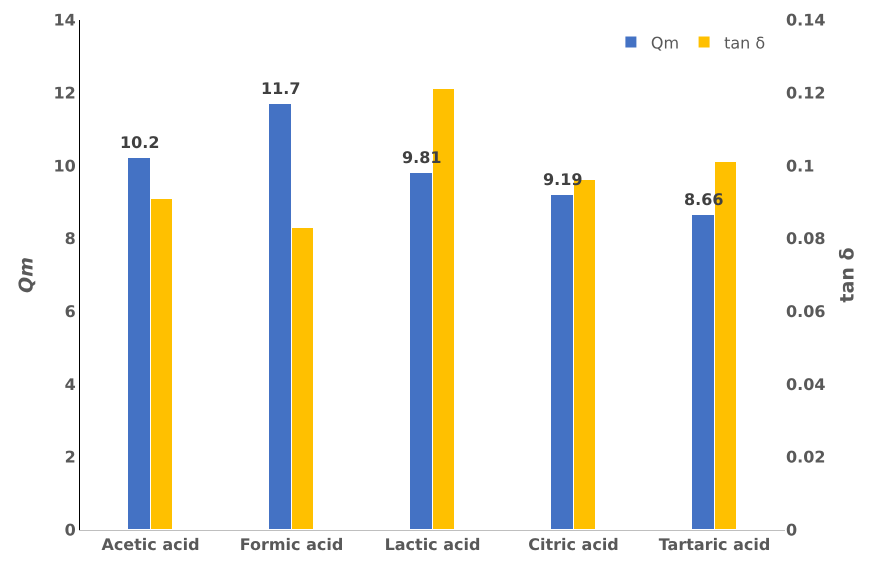 This screenshot has width=875, height=570. What do you see at coordinates (806, 92) in the screenshot?
I see `y2-tick-label: 0.12` at bounding box center [806, 92].